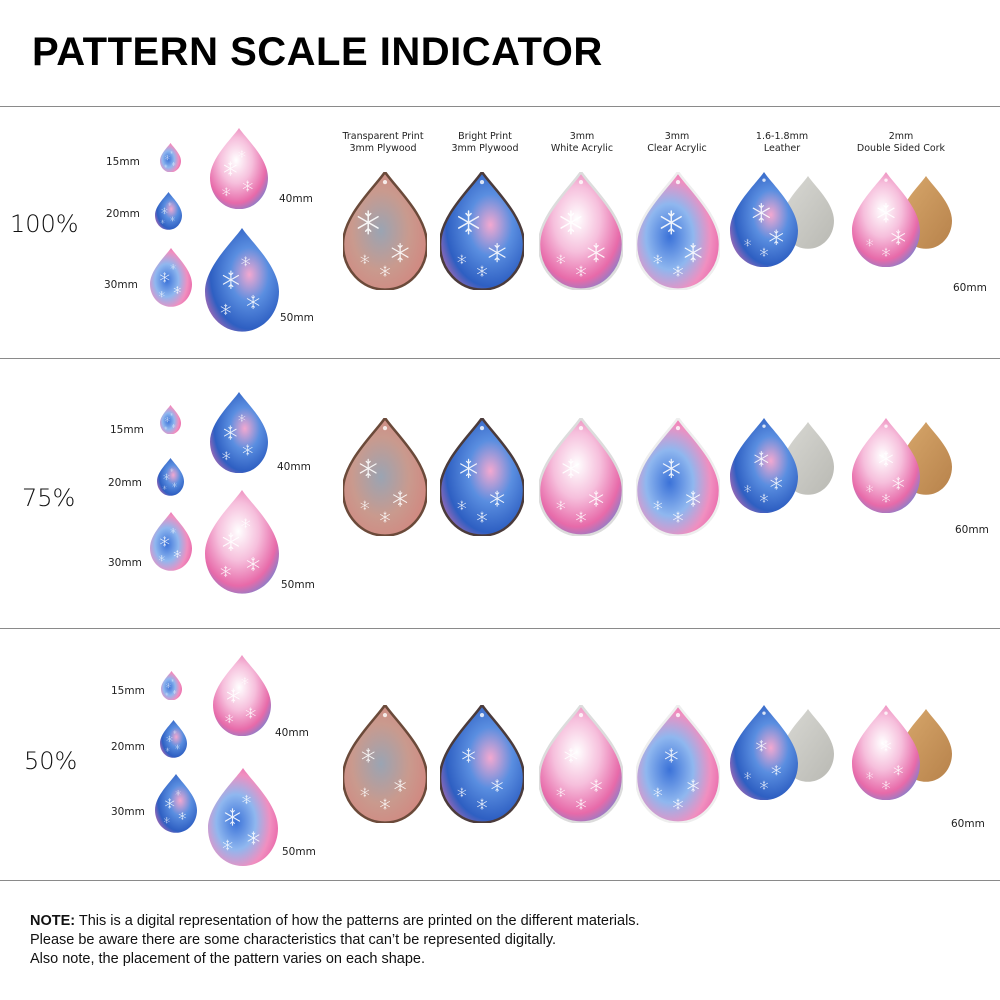 Image resolution: width=1000 pixels, height=1000 pixels. What do you see at coordinates (53, 921) in the screenshot?
I see `note-label: NOTE:` at bounding box center [53, 921].